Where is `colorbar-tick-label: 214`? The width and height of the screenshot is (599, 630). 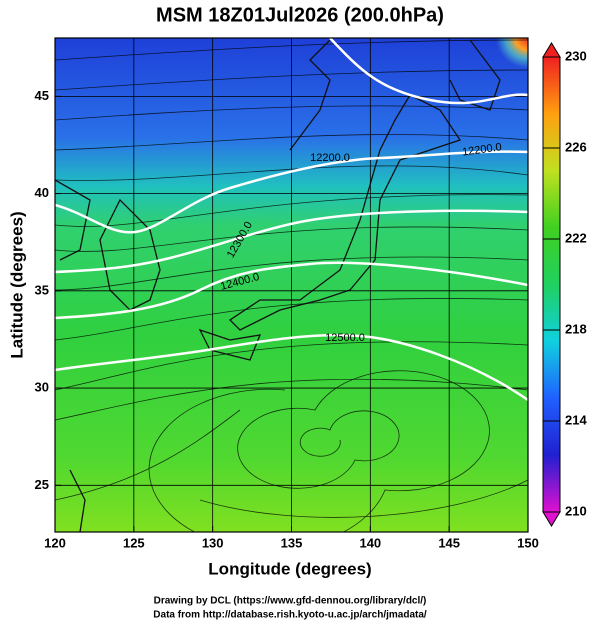 colorbar-tick-label: 214 is located at coordinates (576, 419).